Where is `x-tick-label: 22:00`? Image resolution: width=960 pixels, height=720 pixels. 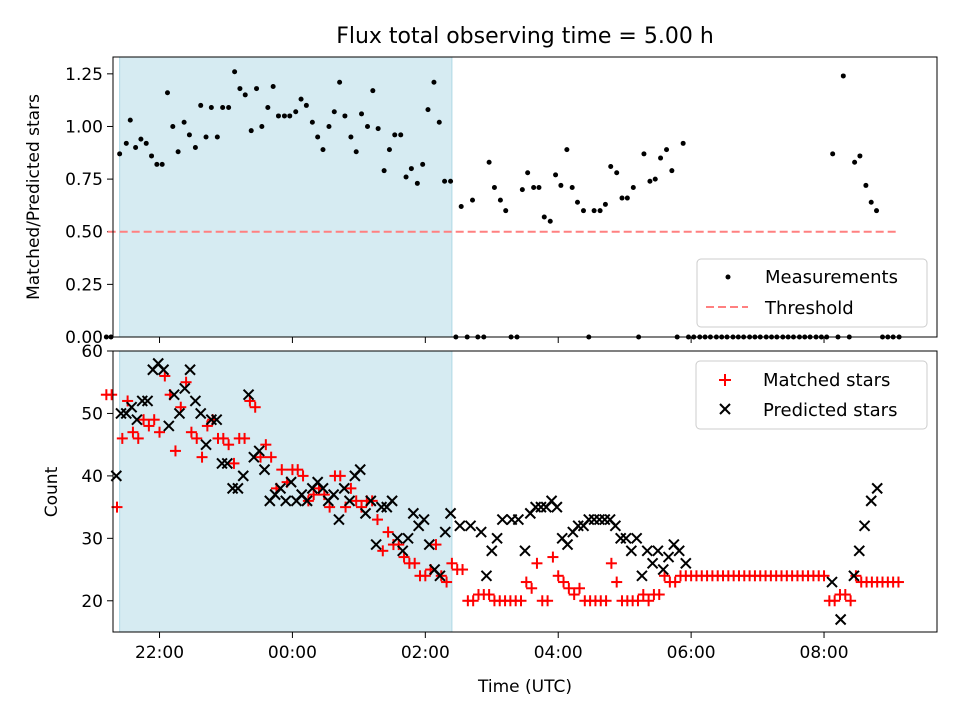
x-tick-label: 22:00 is located at coordinates (159, 653).